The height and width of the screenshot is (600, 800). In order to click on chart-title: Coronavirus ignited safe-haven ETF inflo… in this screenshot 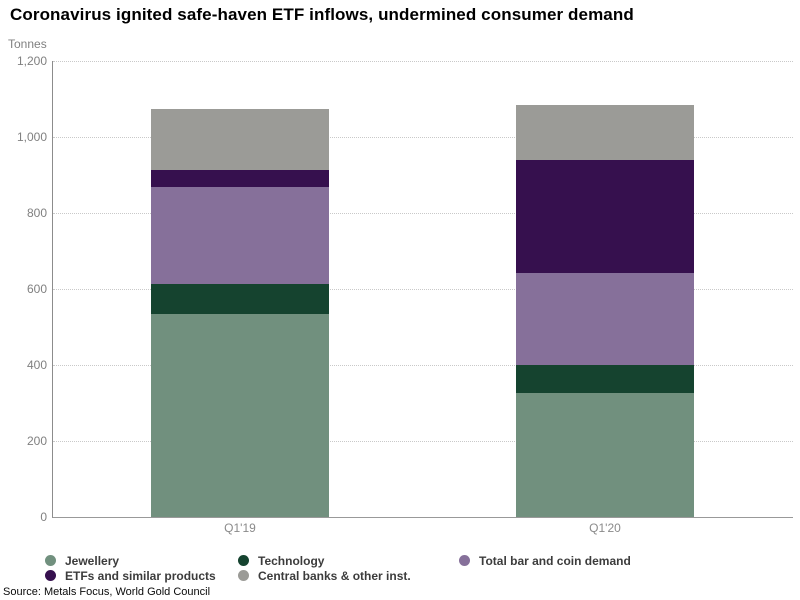, I will do `click(322, 14)`.